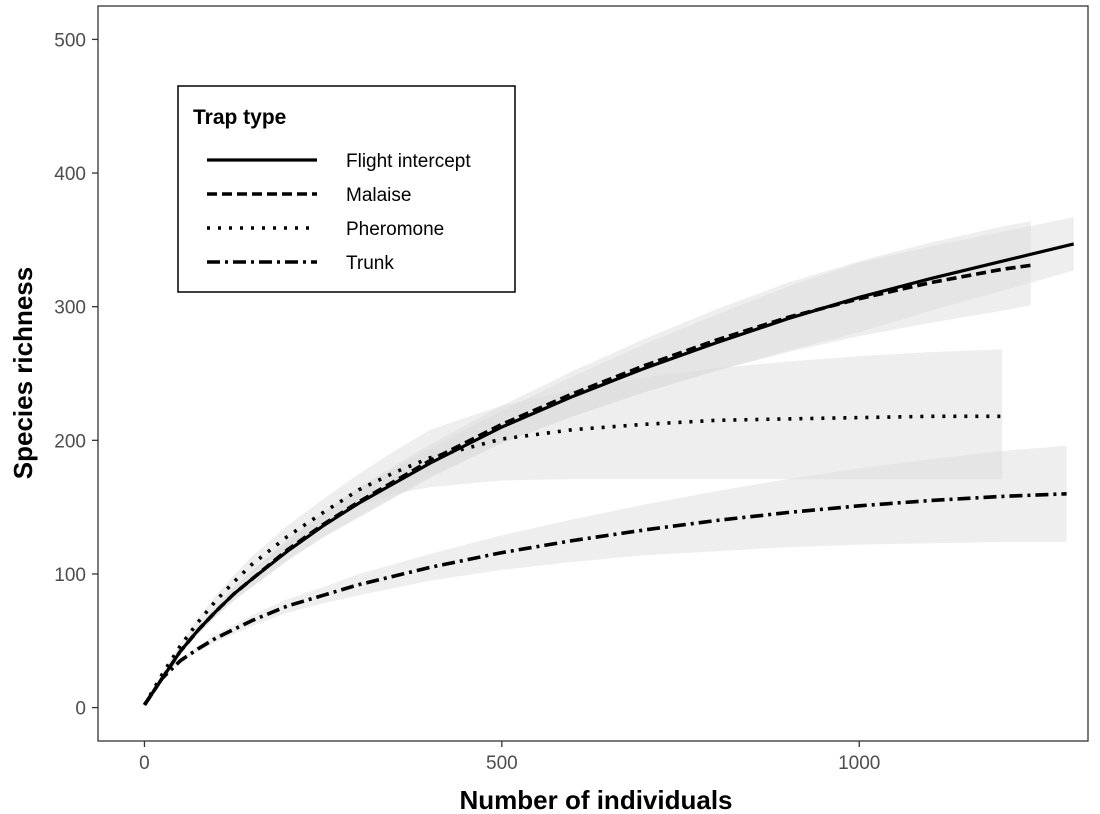 This screenshot has width=1100, height=814. I want to click on legend-label-trunk: Trunk, so click(370, 263).